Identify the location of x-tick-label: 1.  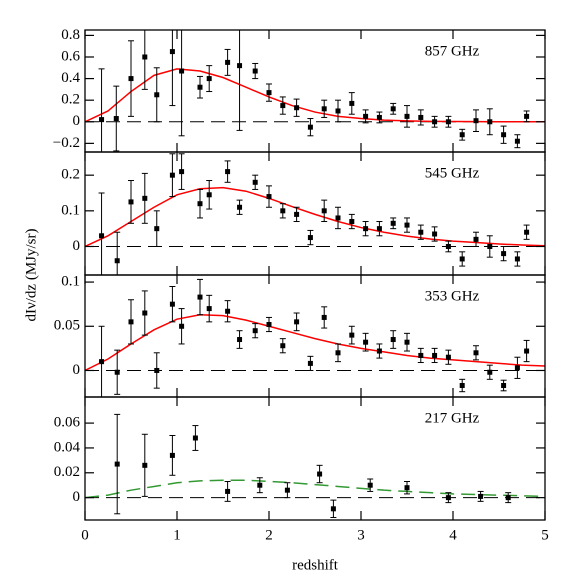
(177, 535).